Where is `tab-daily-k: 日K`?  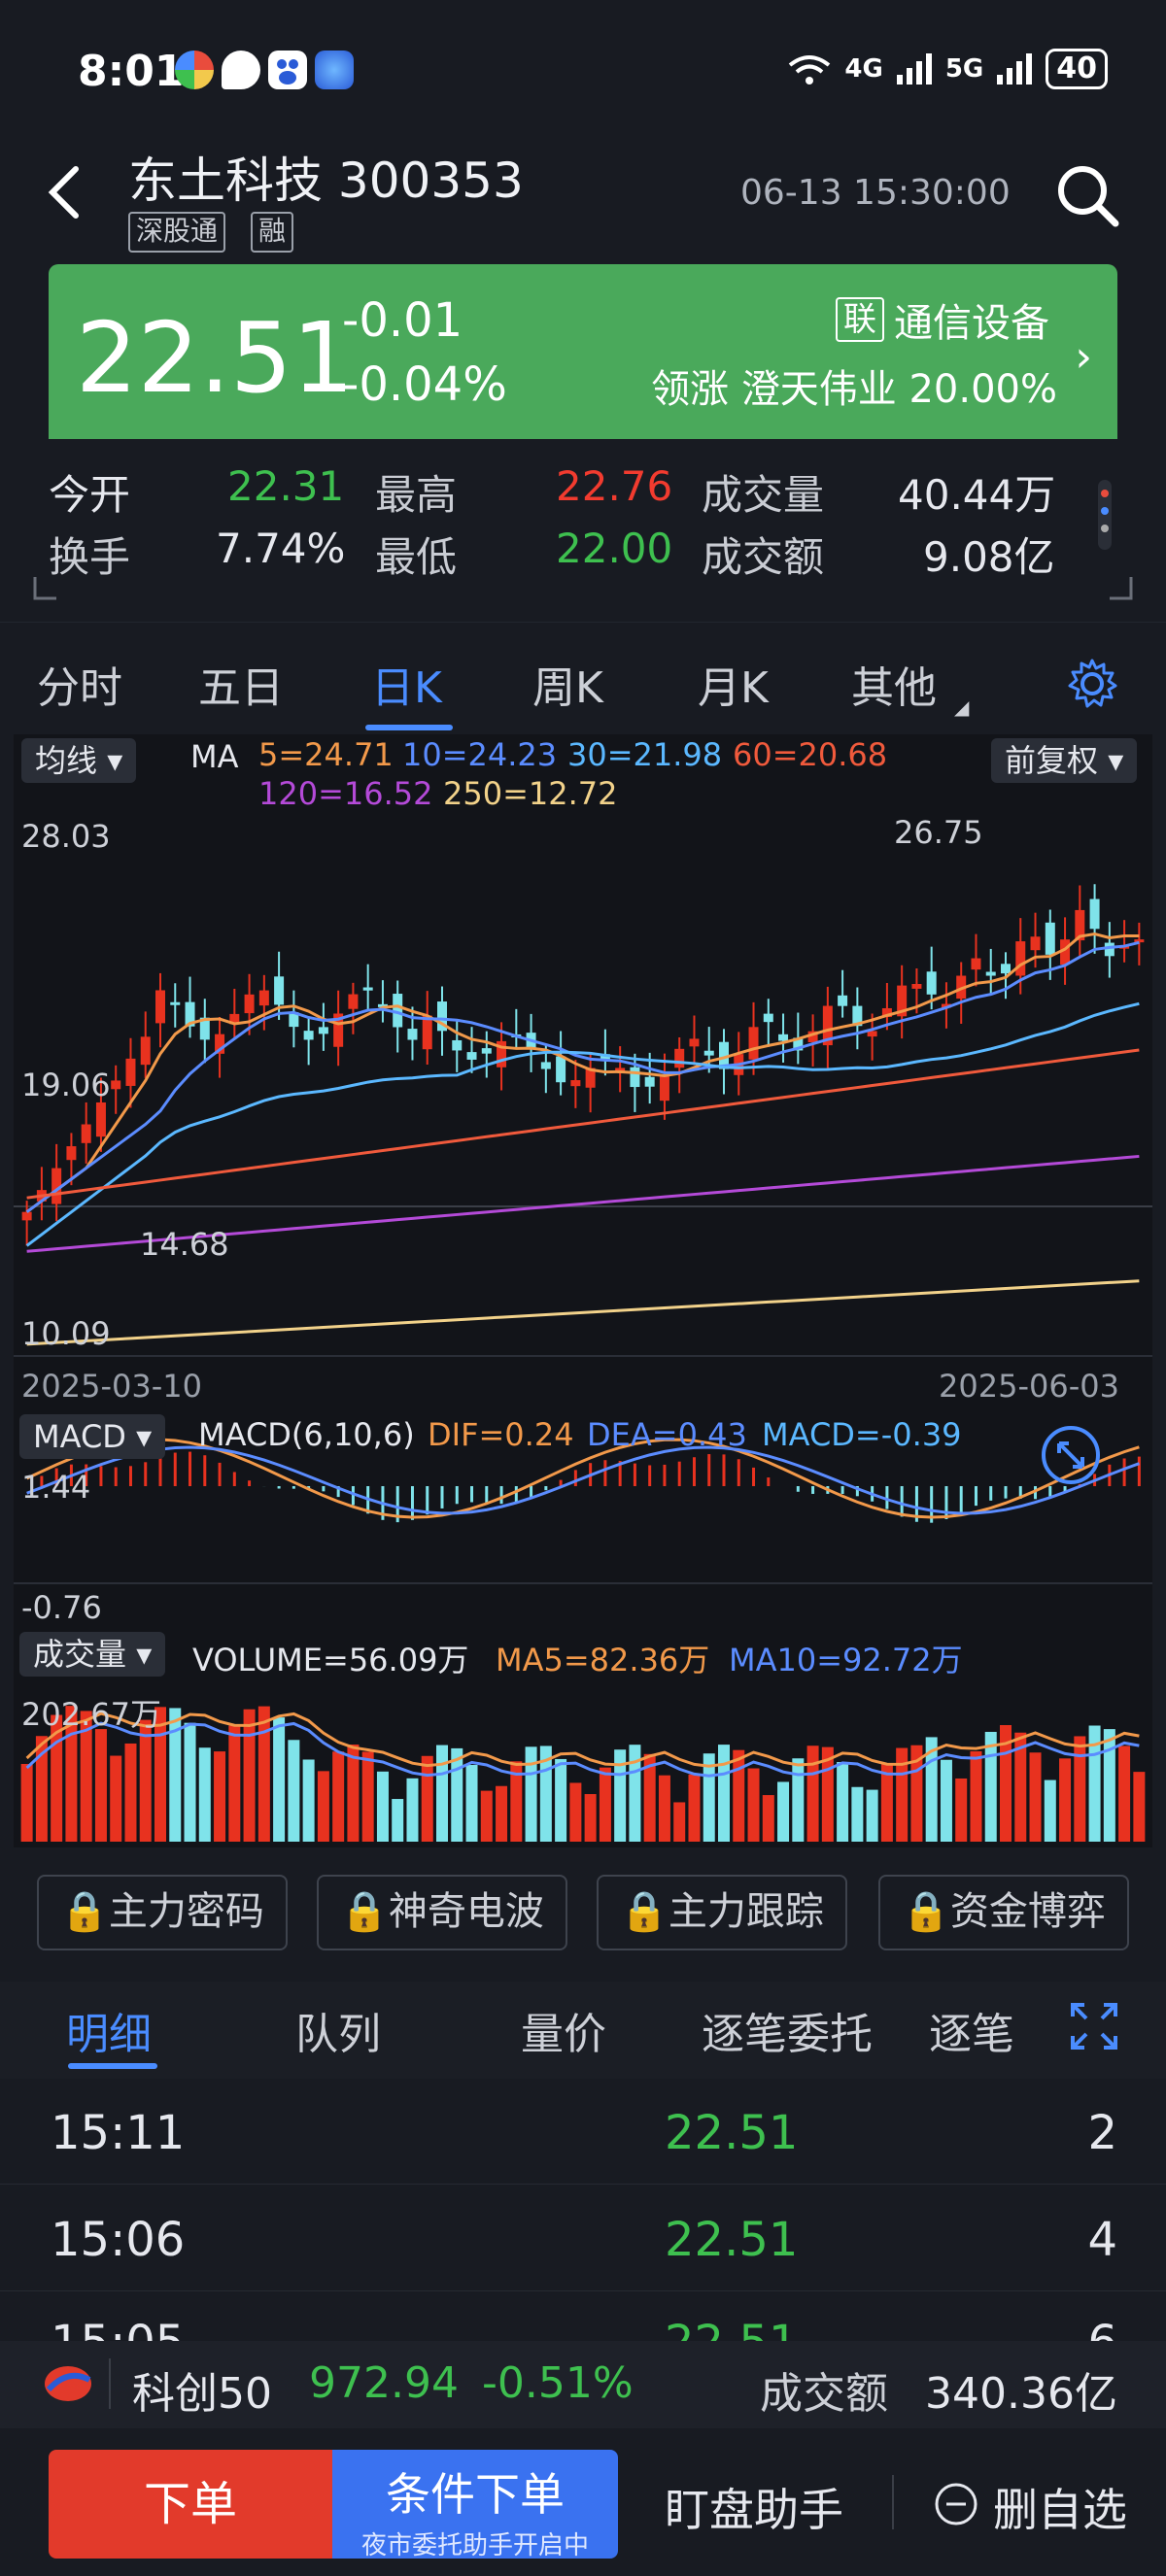 tab-daily-k: 日K is located at coordinates (406, 688).